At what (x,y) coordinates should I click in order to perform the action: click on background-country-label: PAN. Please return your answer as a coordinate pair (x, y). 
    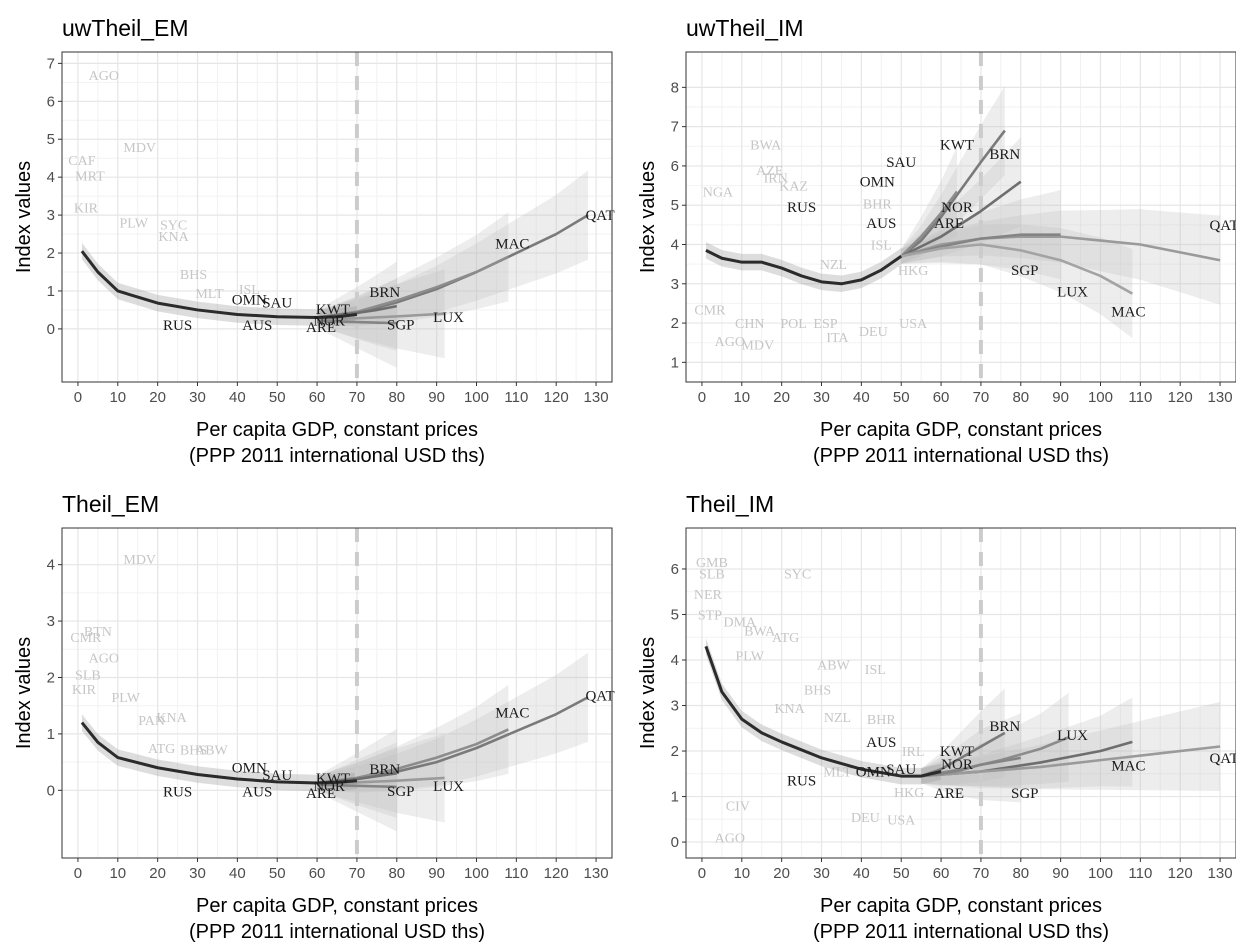
    Looking at the image, I should click on (151, 721).